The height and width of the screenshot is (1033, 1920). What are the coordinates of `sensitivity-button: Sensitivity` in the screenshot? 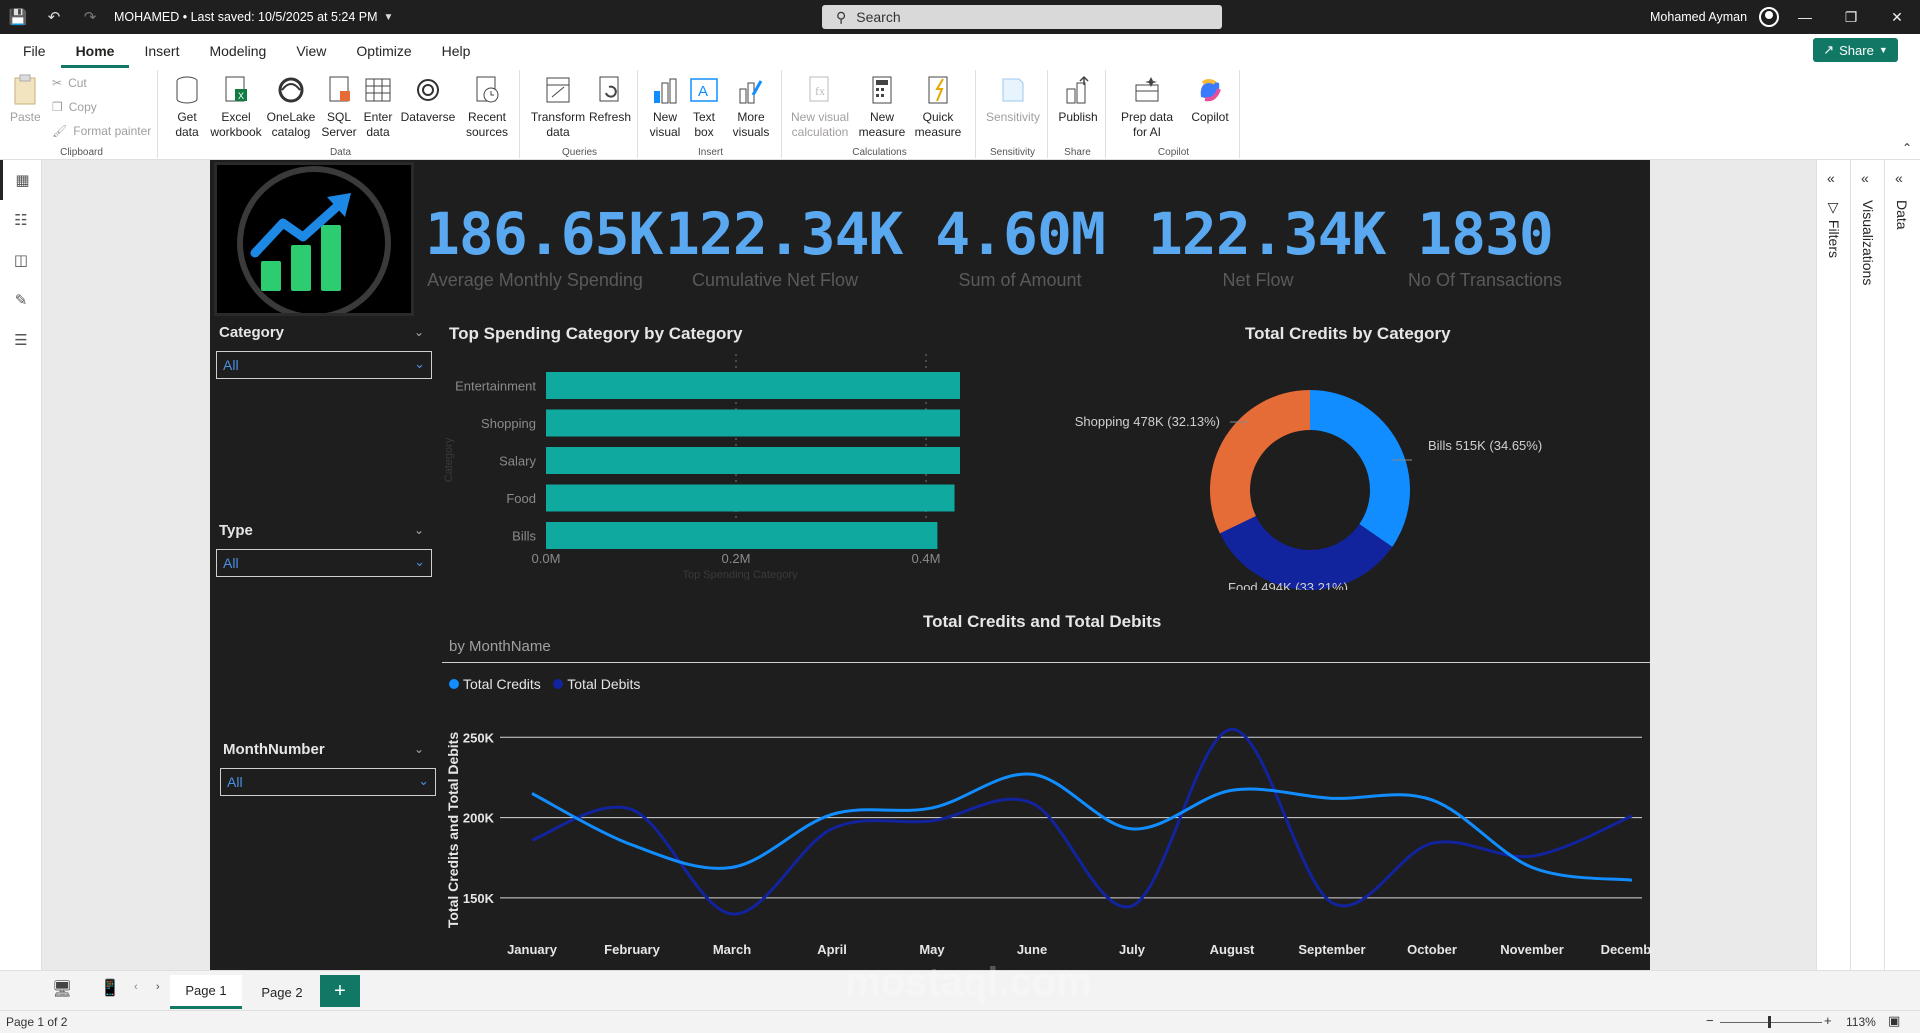 It's located at (1013, 99).